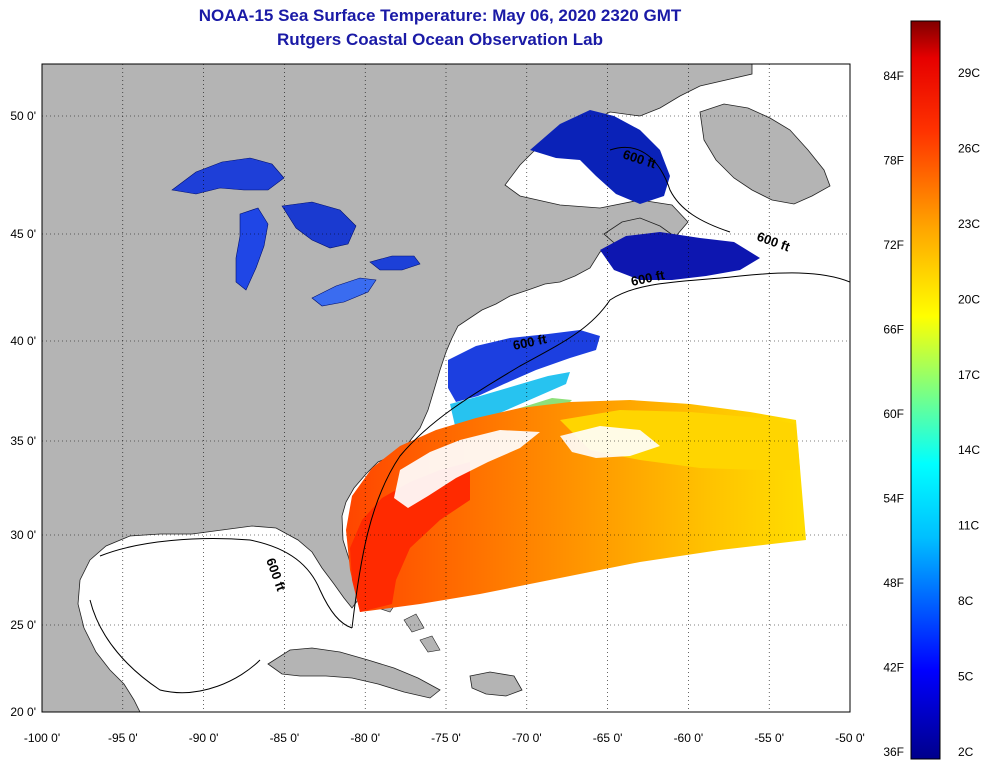 Image resolution: width=984 pixels, height=770 pixels. I want to click on gulf-stream-core, so click(410, 537).